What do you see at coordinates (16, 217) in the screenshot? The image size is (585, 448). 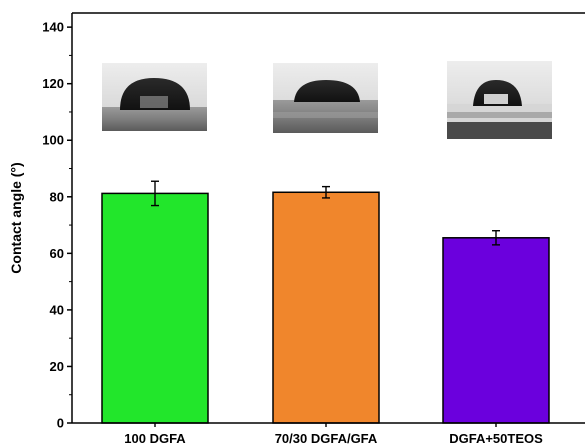 I see `y-axis-title: Contact angle (°)` at bounding box center [16, 217].